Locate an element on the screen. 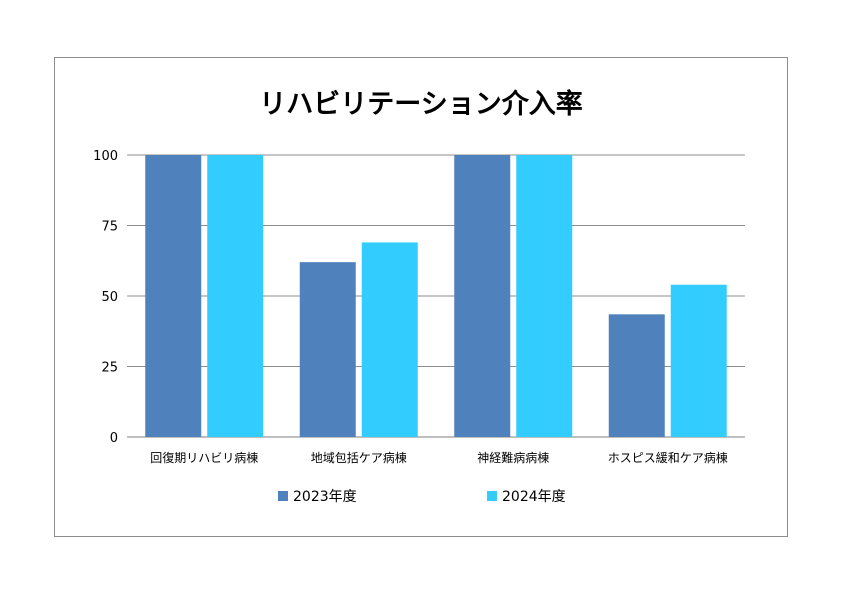 The width and height of the screenshot is (842, 595). y-tick-label: 50 is located at coordinates (109, 297).